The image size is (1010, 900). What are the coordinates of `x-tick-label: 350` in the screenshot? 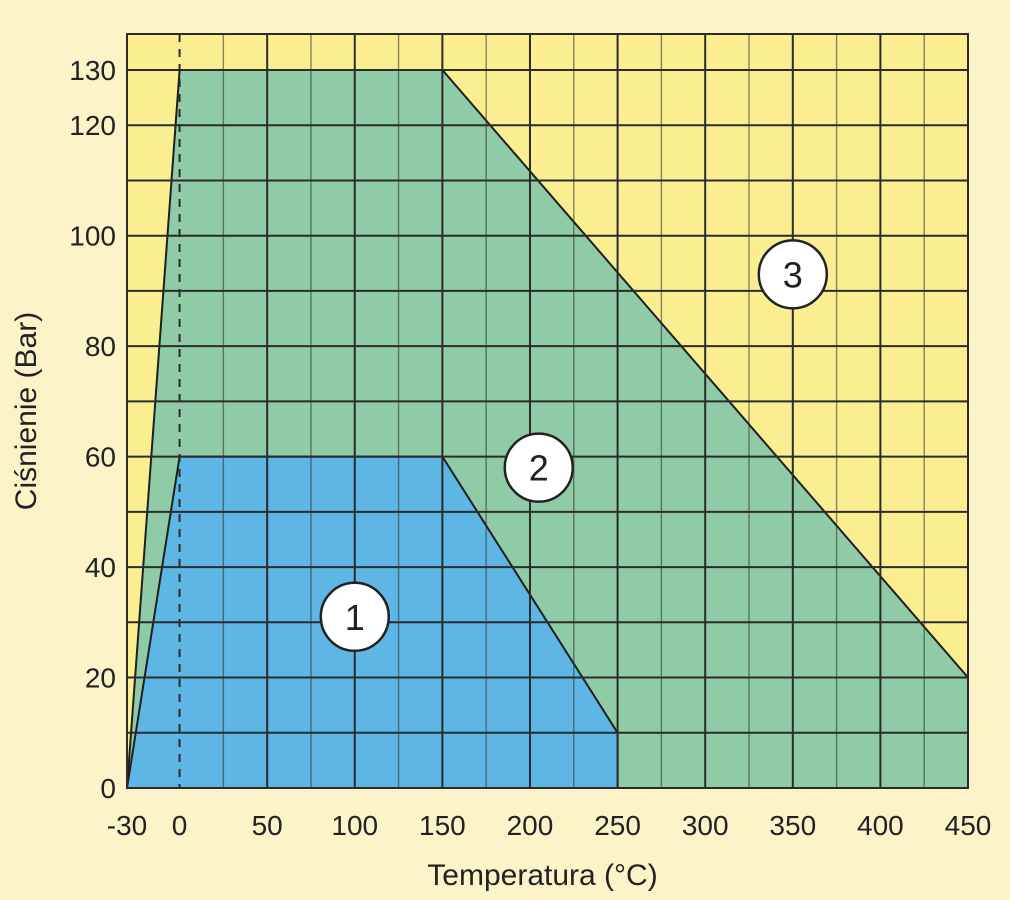 It's located at (792, 825).